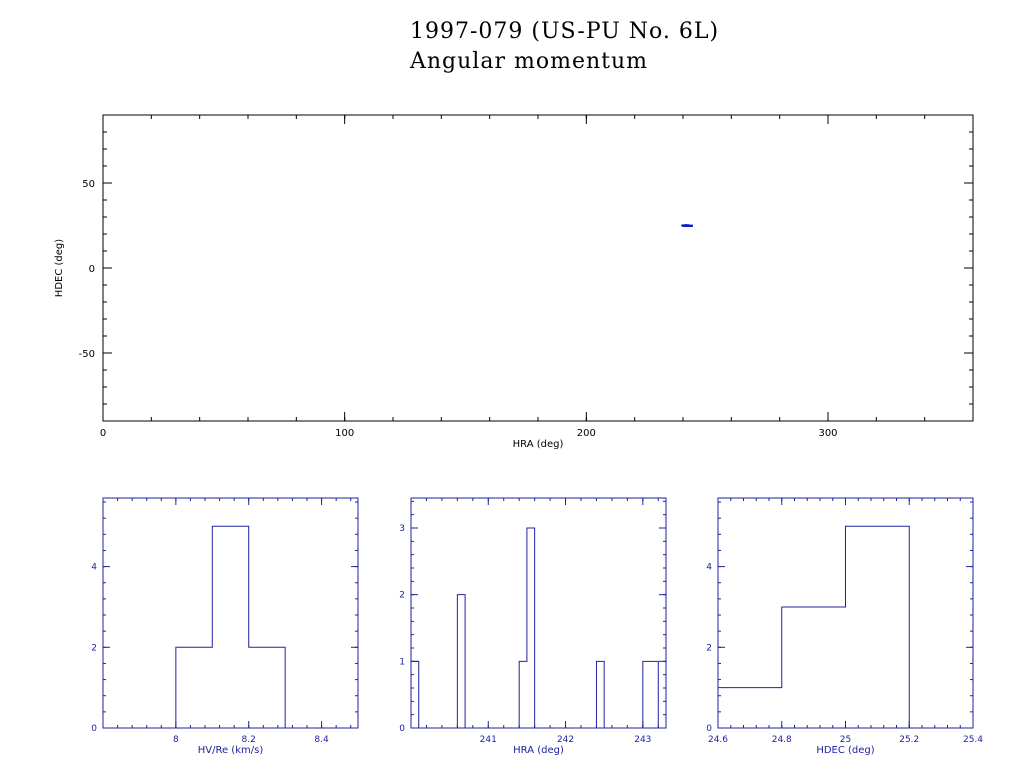 The width and height of the screenshot is (1024, 768). I want to click on x-tick-label: 0, so click(103, 433).